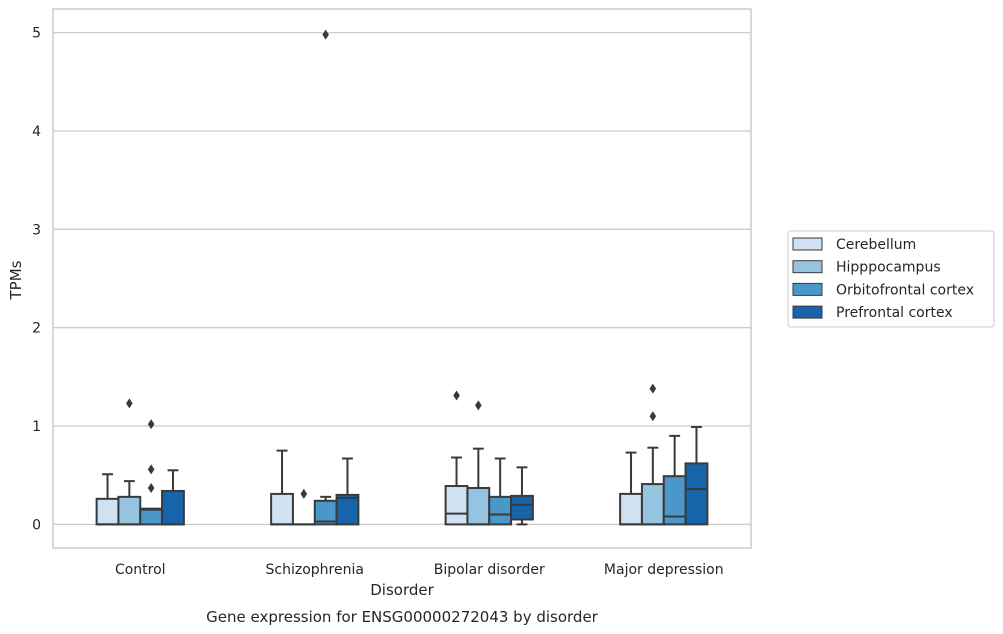 The width and height of the screenshot is (1003, 634). What do you see at coordinates (664, 570) in the screenshot?
I see `x-tick-label: Major depression` at bounding box center [664, 570].